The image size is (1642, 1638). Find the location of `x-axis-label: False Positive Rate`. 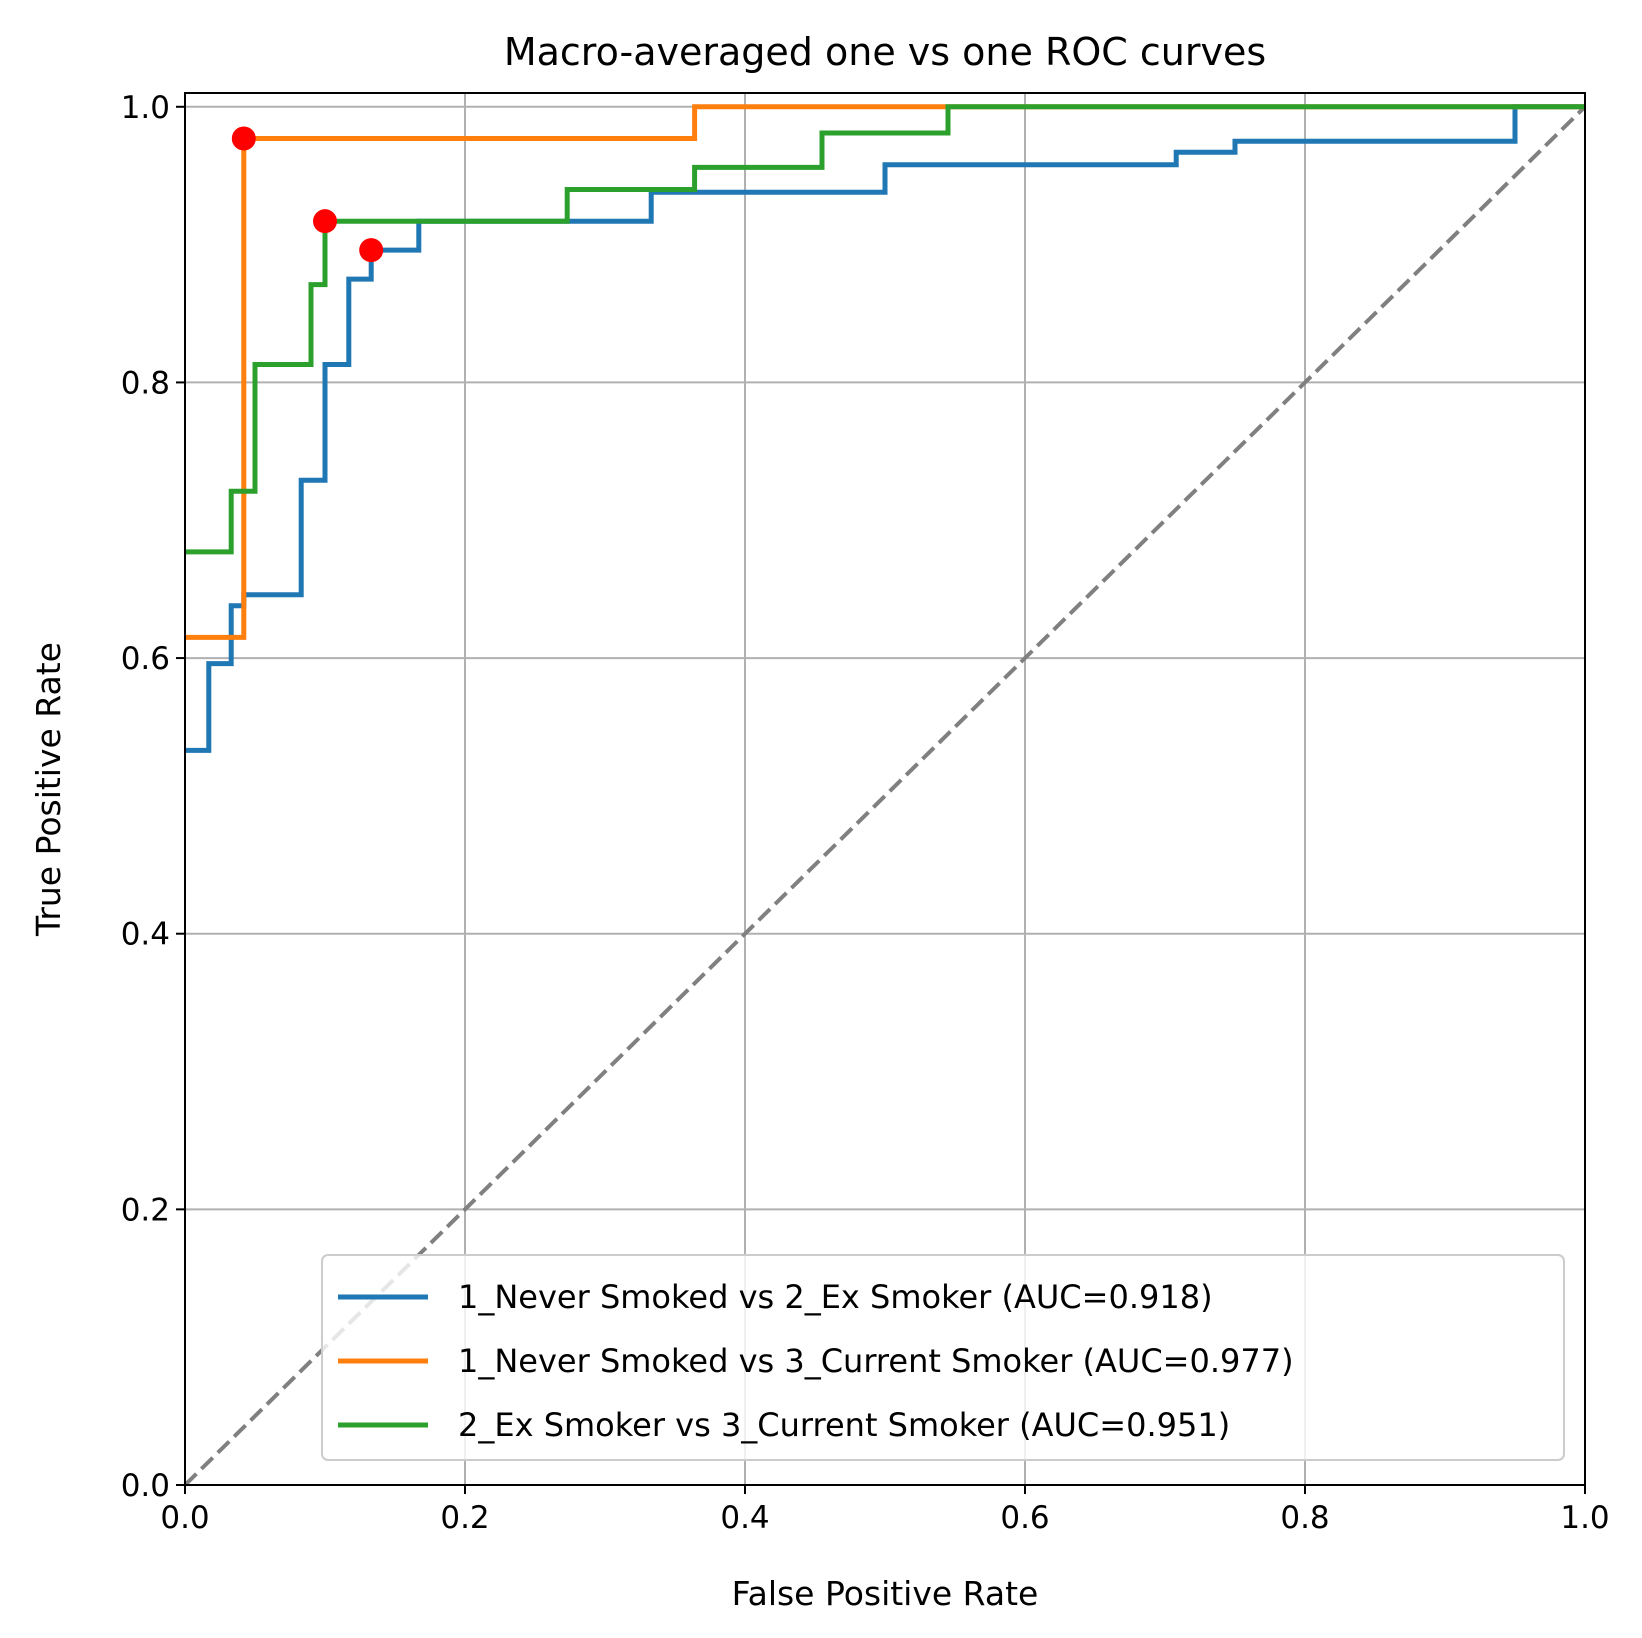

x-axis-label: False Positive Rate is located at coordinates (885, 1593).